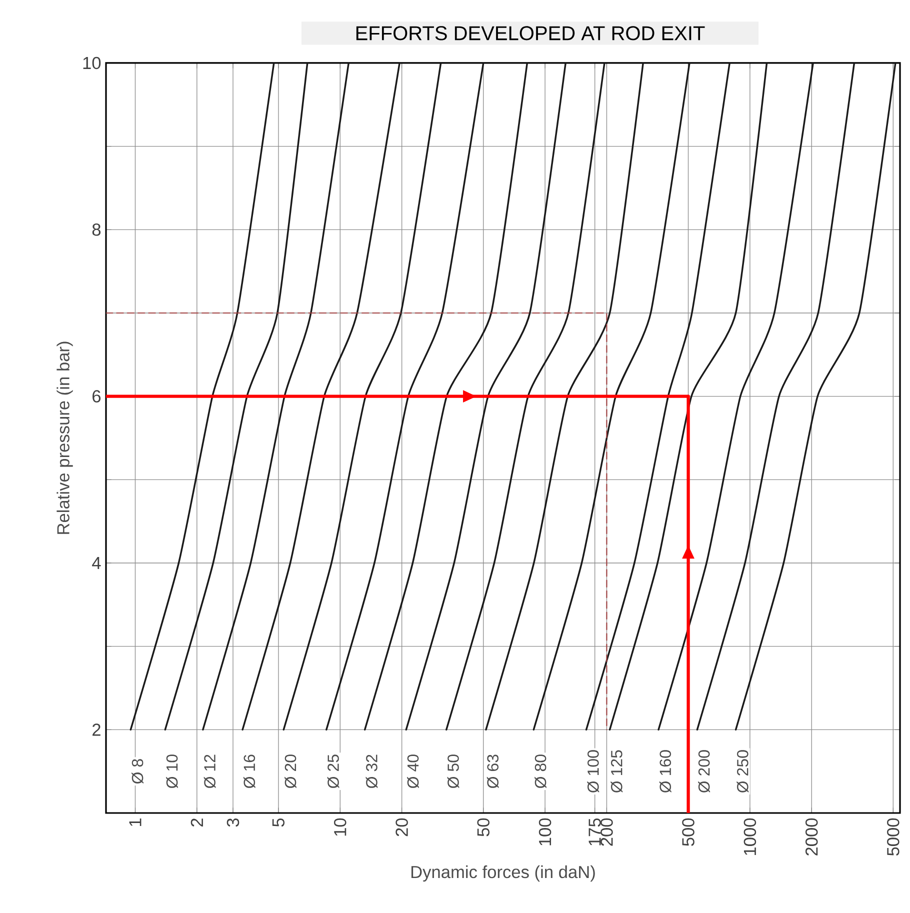 This screenshot has width=910, height=913. Describe the element at coordinates (413, 771) in the screenshot. I see `text: Ø 40` at that location.